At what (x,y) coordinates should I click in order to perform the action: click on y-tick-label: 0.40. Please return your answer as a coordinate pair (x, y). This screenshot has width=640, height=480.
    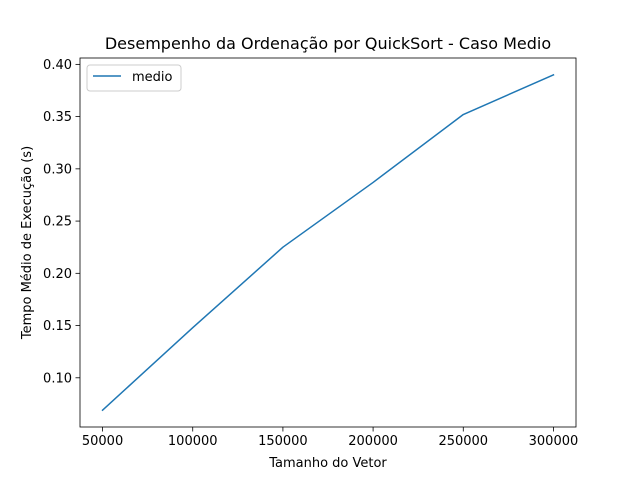
    Looking at the image, I should click on (57, 65).